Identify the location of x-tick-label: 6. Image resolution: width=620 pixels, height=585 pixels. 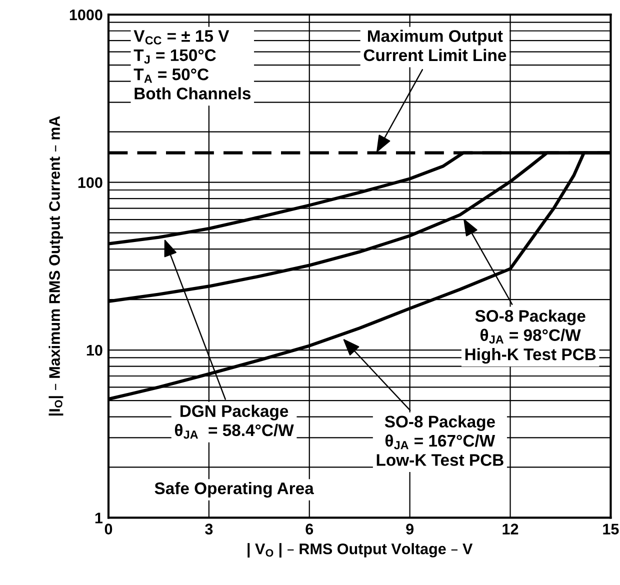
(310, 529).